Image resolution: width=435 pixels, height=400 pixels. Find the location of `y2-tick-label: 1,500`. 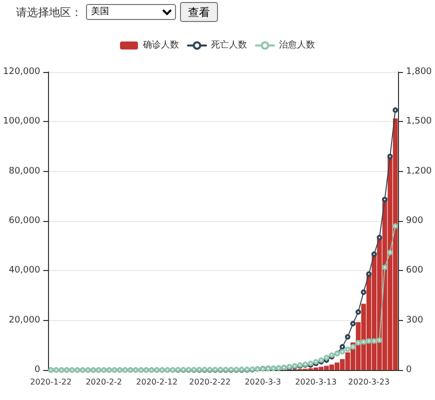

y2-tick-label: 1,500 is located at coordinates (419, 121).